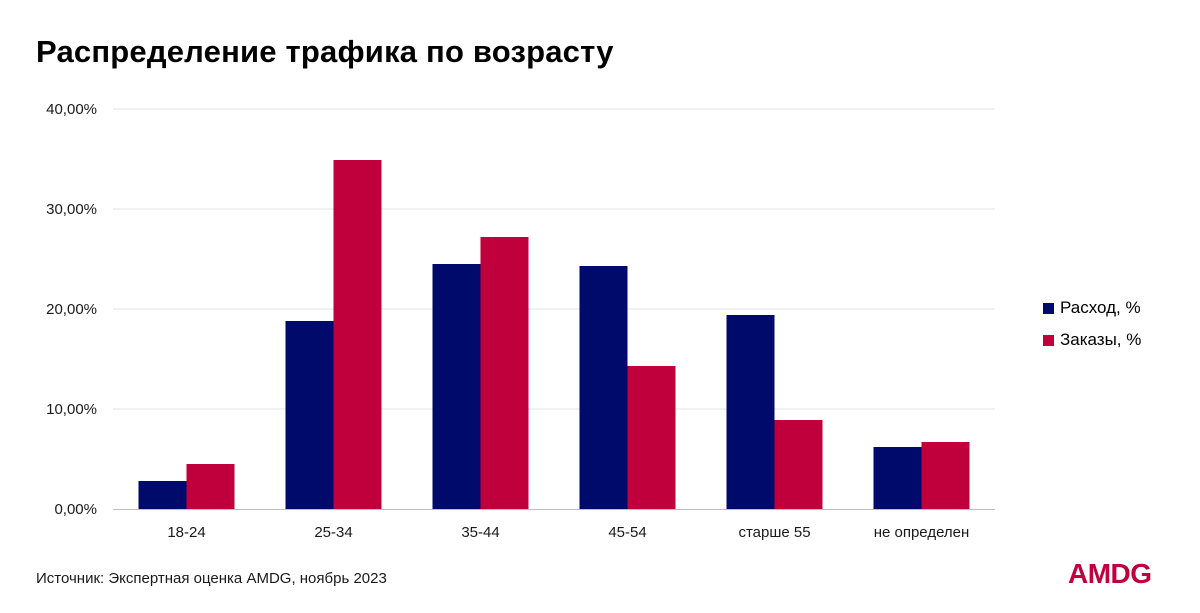  I want to click on x-tick-label: 18-24, so click(186, 532).